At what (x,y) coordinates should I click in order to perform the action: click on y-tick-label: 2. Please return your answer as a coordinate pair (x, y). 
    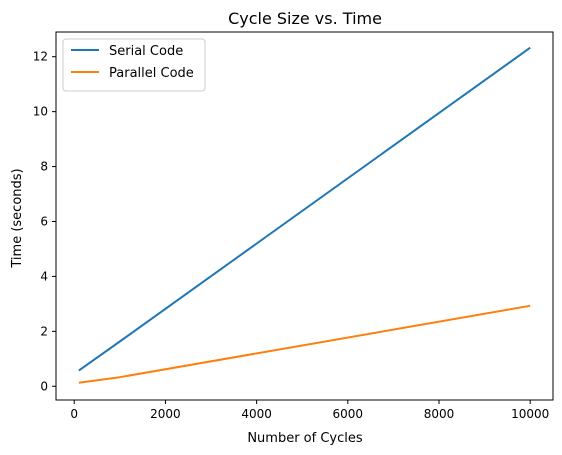
    Looking at the image, I should click on (44, 331).